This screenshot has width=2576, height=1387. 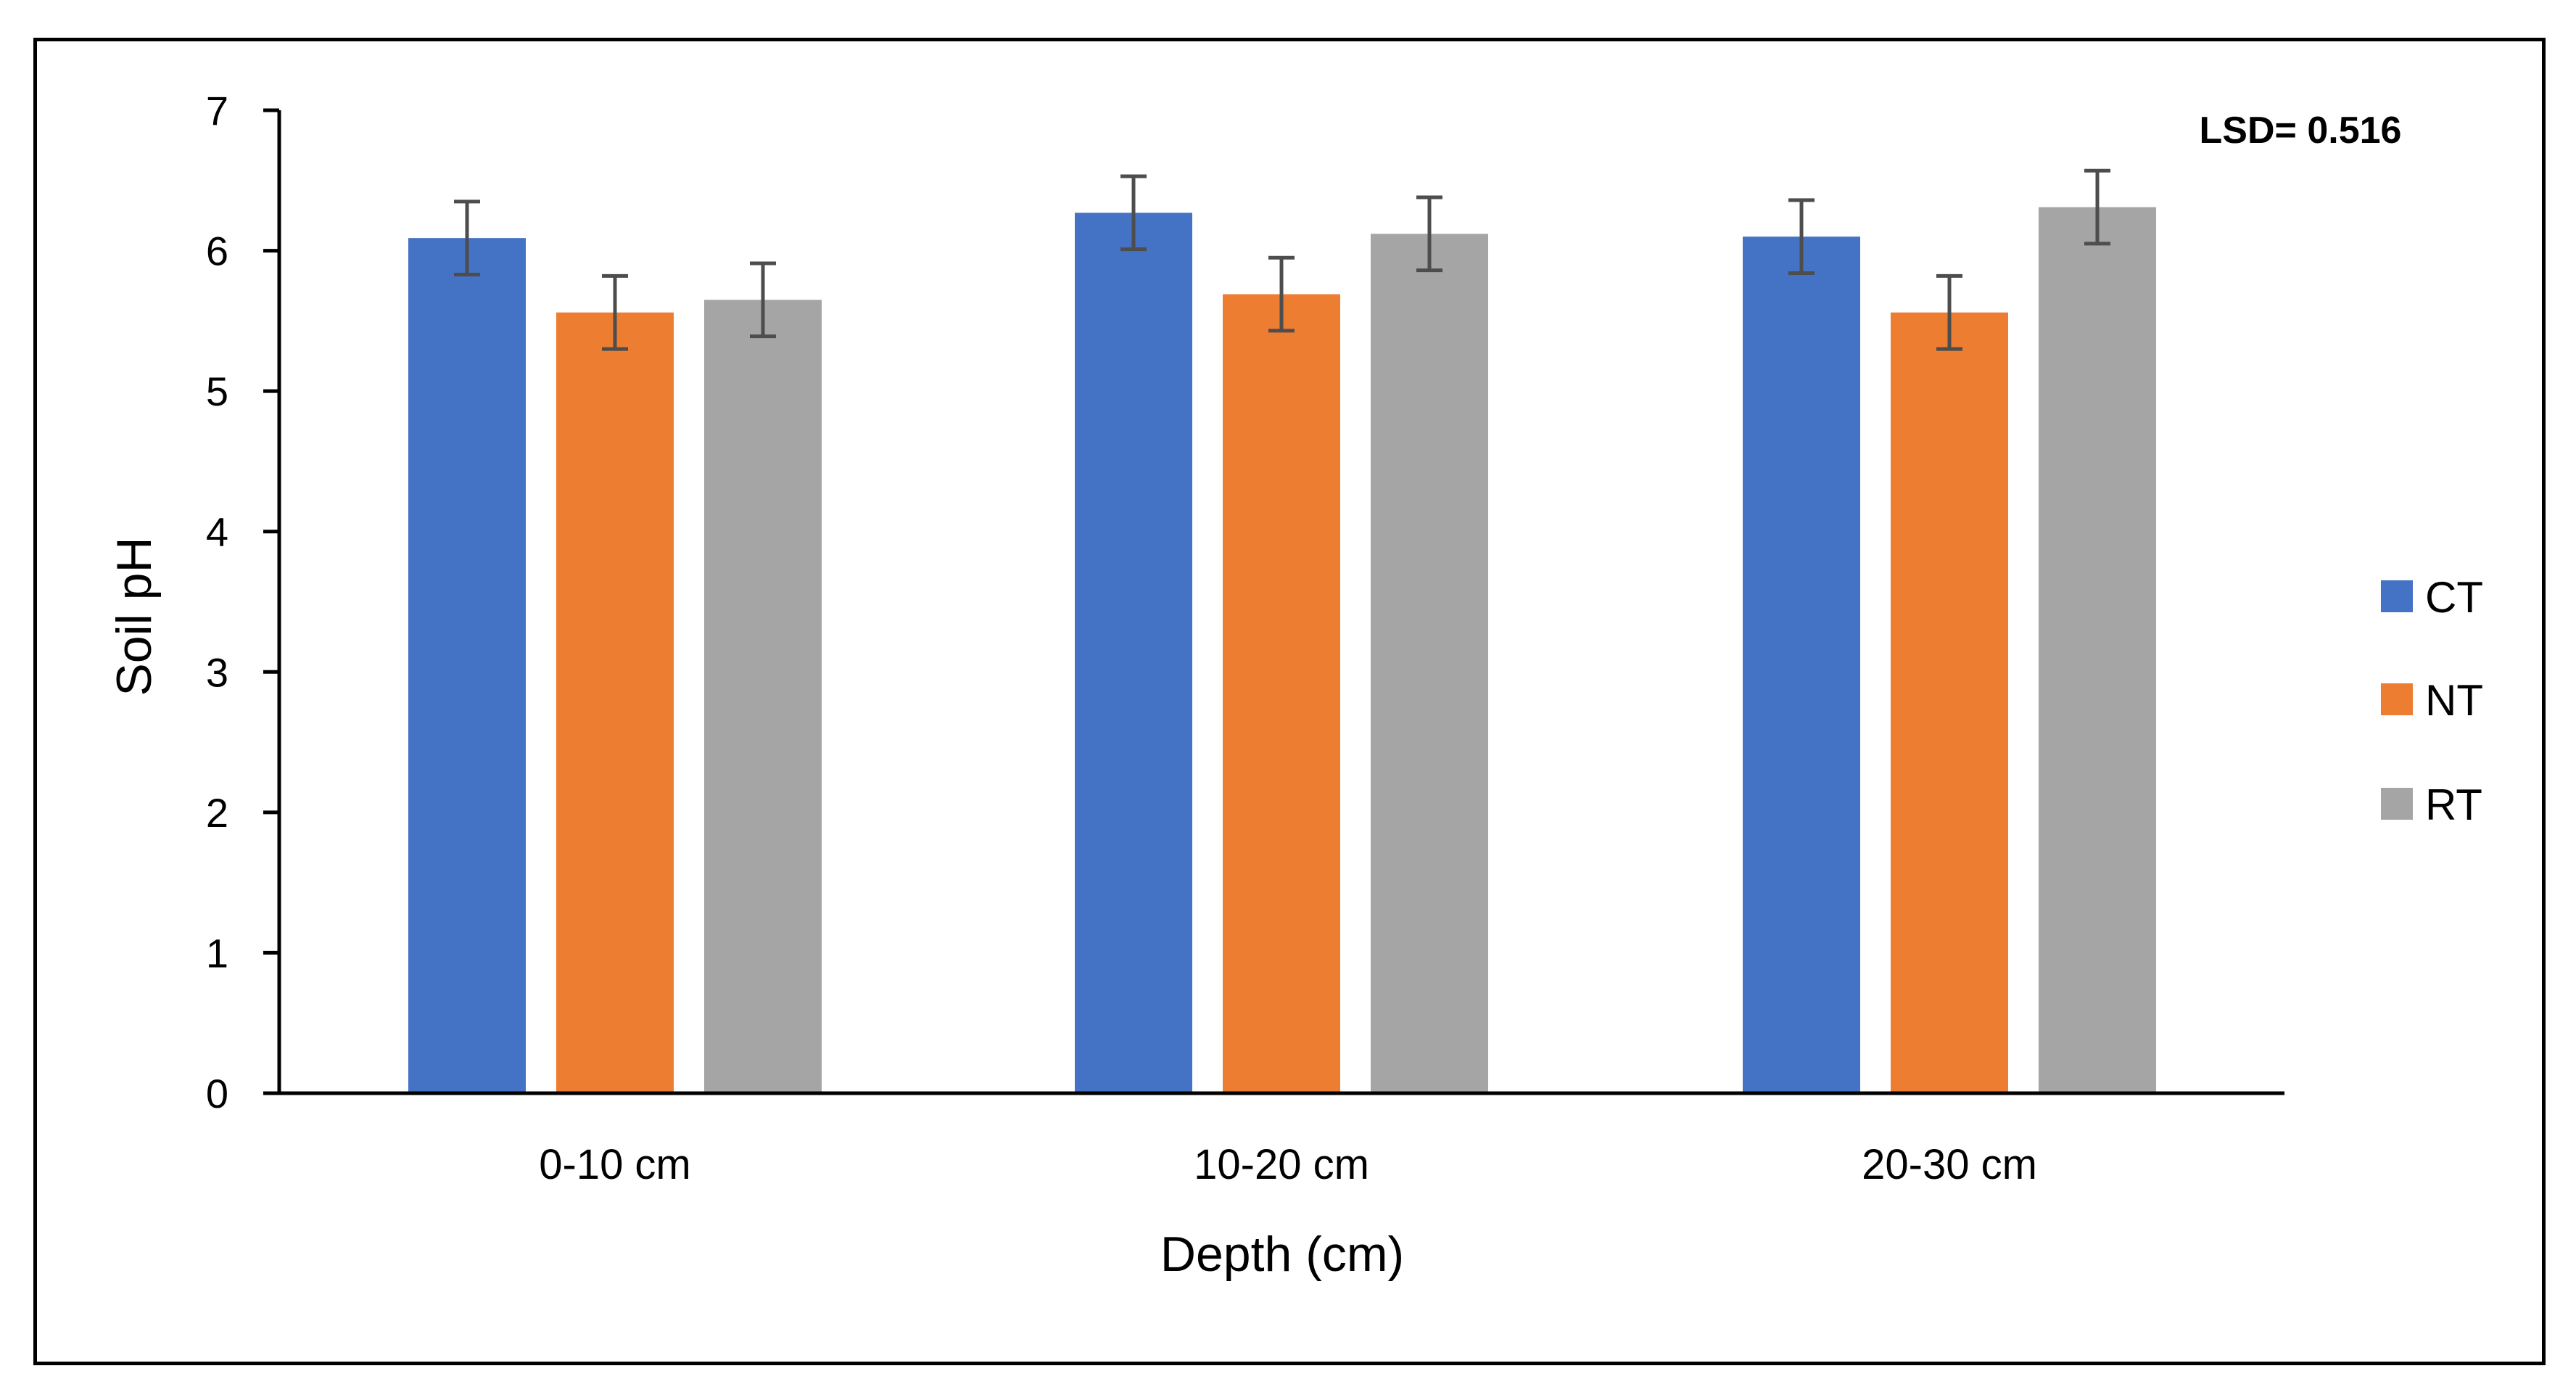 I want to click on legend-label: NT, so click(x=2454, y=700).